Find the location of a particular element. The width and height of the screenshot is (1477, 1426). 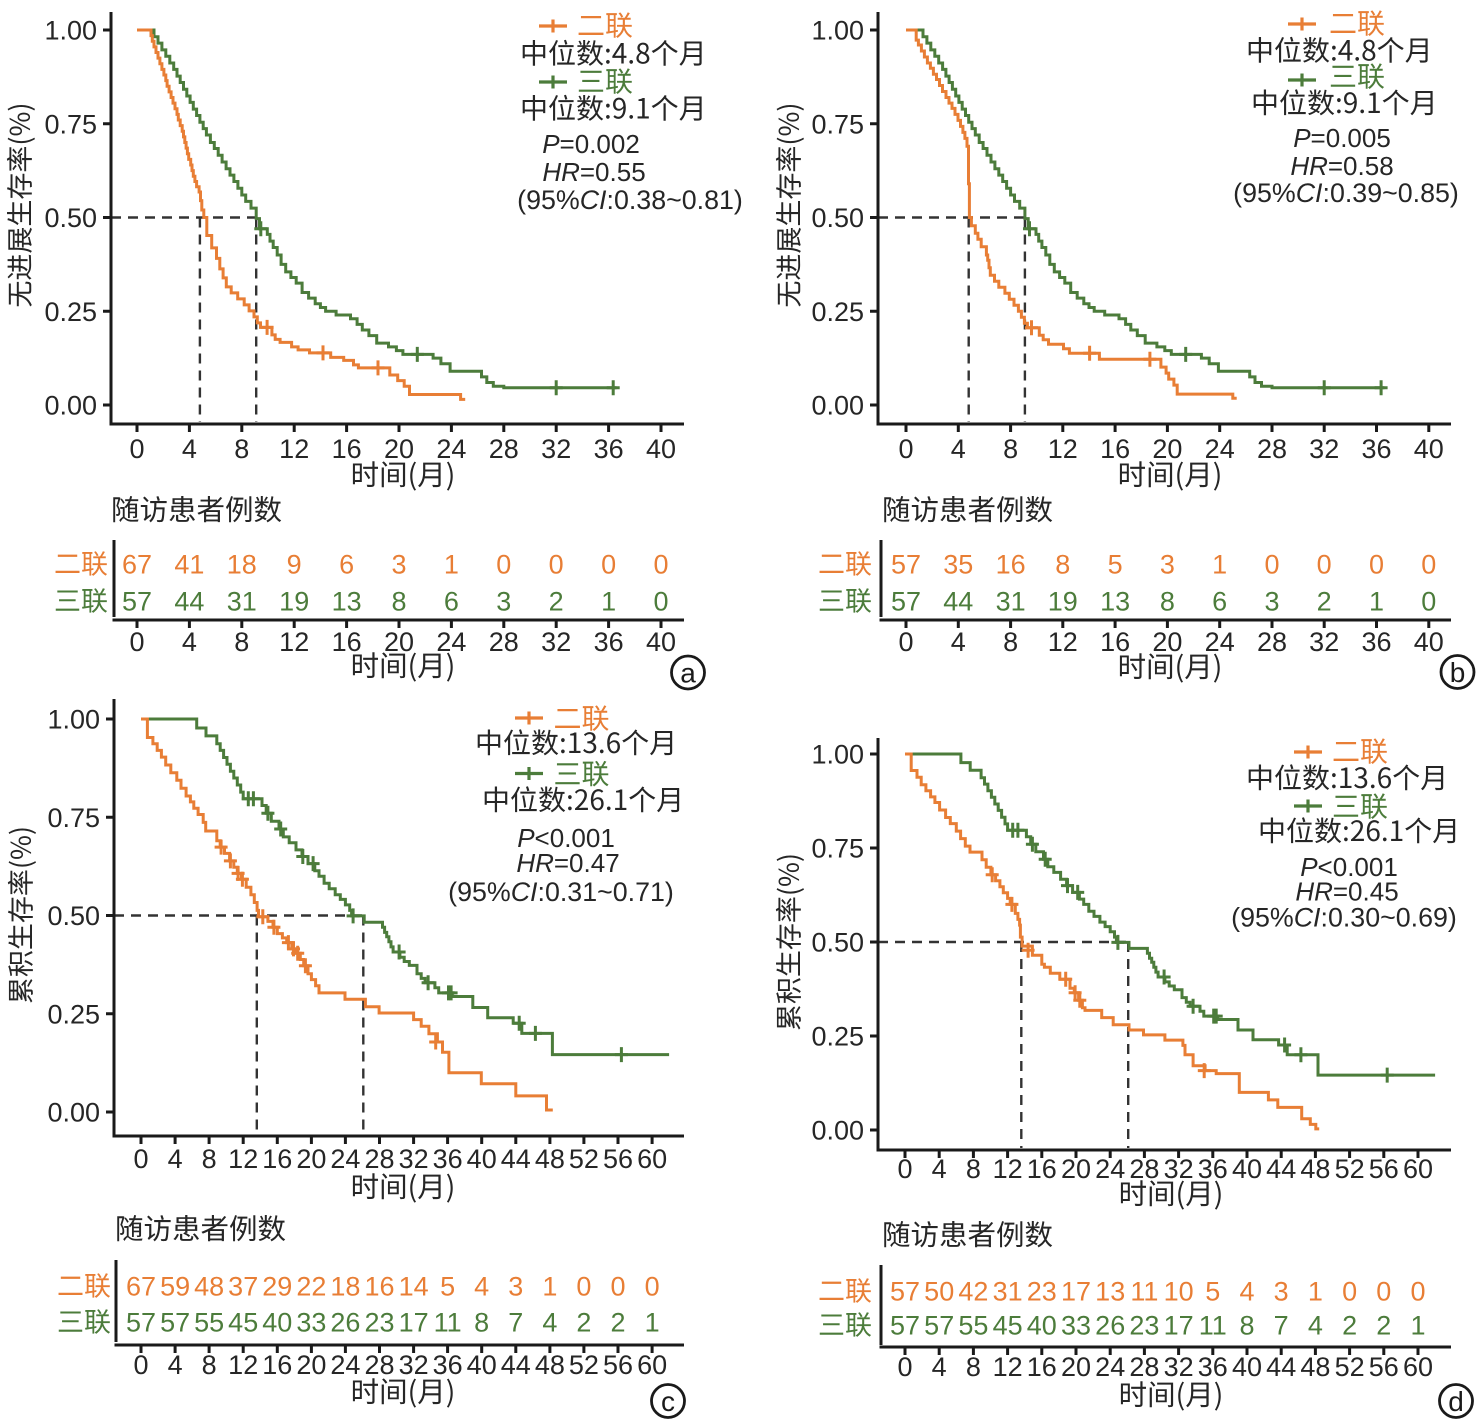

svg-text: 12 is located at coordinates (1008, 1367).